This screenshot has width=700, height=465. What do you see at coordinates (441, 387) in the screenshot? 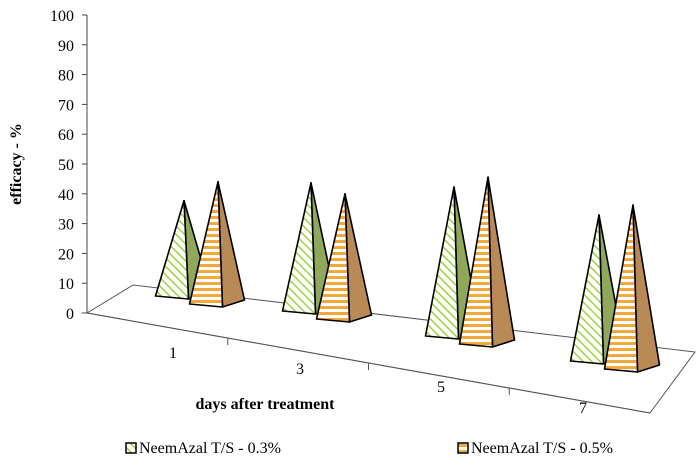
I see `x-tick-label: 5` at bounding box center [441, 387].